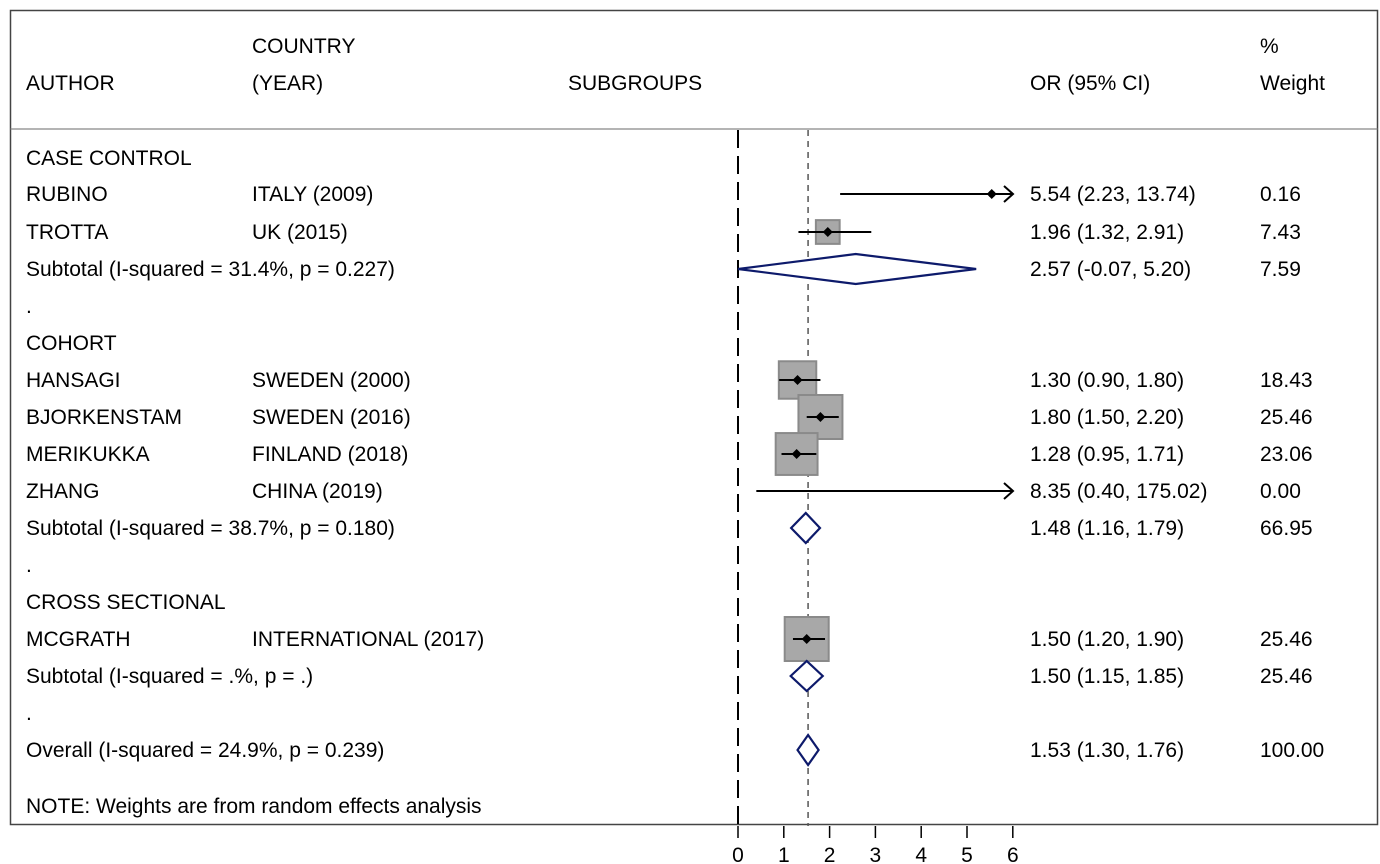  What do you see at coordinates (1118, 491) in the screenshot?
I see `study-ci-text: 8.35 (0.40, 175.02)` at bounding box center [1118, 491].